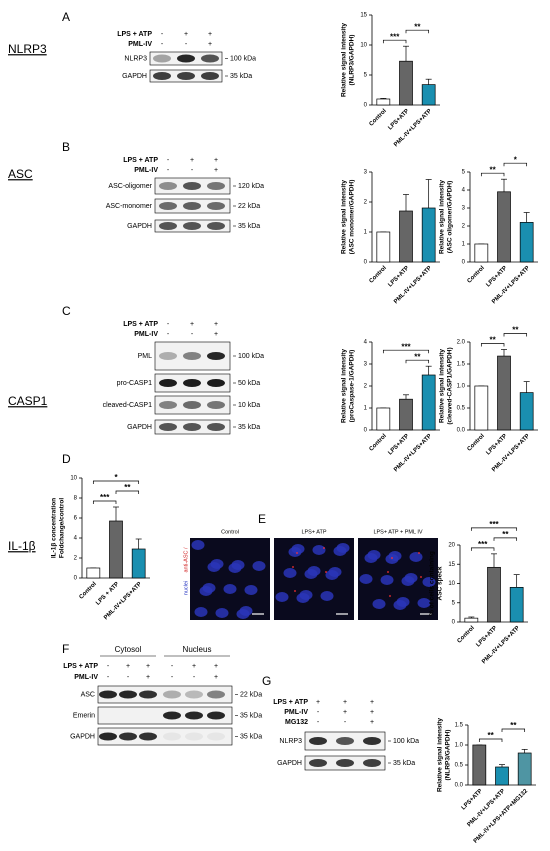 Image resolution: width=550 pixels, height=851 pixels. Describe the element at coordinates (20, 174) in the screenshot. I see `row-label: ASC` at that location.